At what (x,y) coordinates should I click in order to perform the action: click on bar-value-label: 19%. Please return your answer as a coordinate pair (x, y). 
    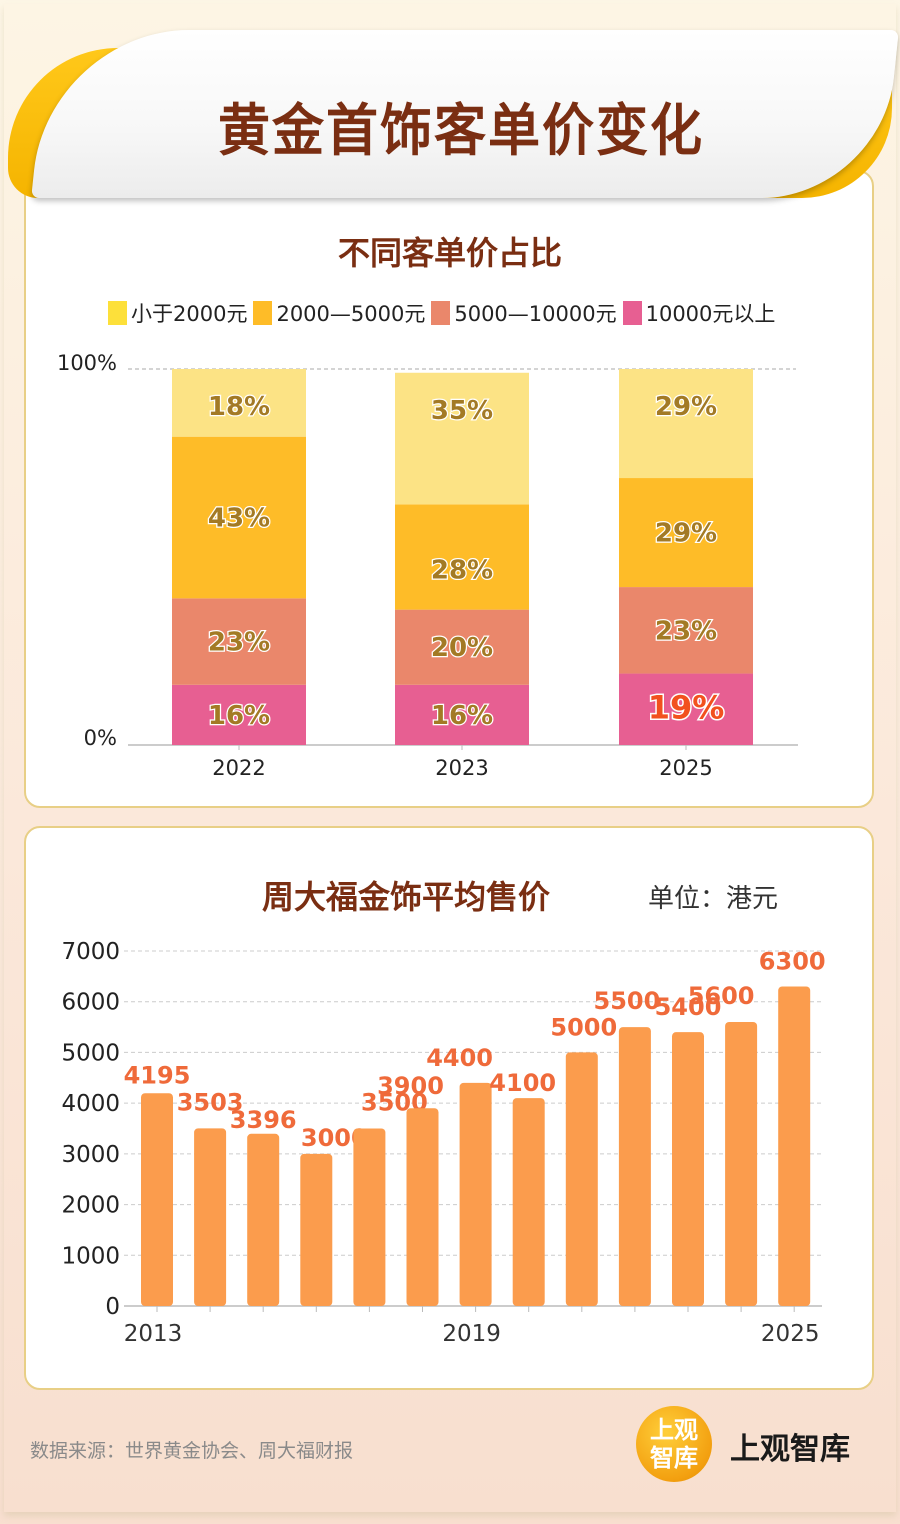
    Looking at the image, I should click on (686, 707).